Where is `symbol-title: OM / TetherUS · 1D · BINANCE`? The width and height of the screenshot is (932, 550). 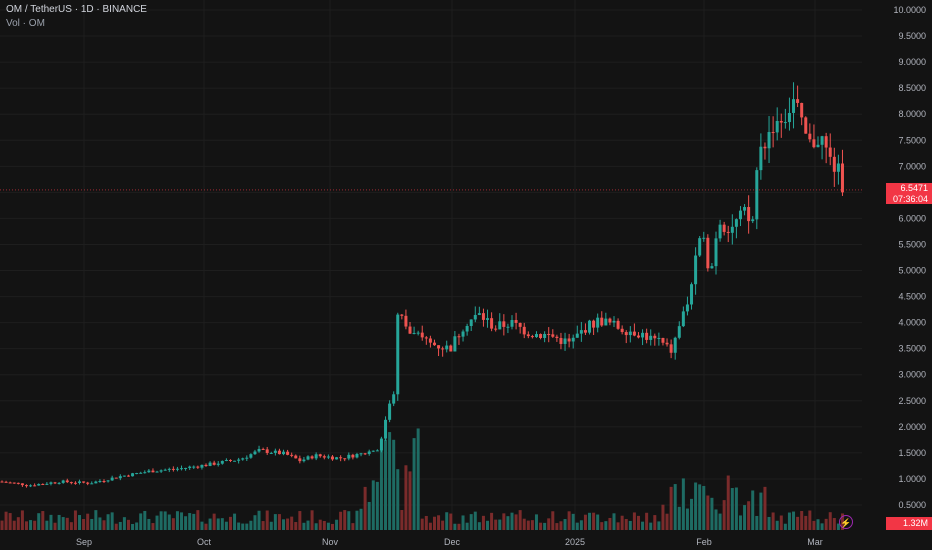
symbol-title: OM / TetherUS · 1D · BINANCE is located at coordinates (76, 9).